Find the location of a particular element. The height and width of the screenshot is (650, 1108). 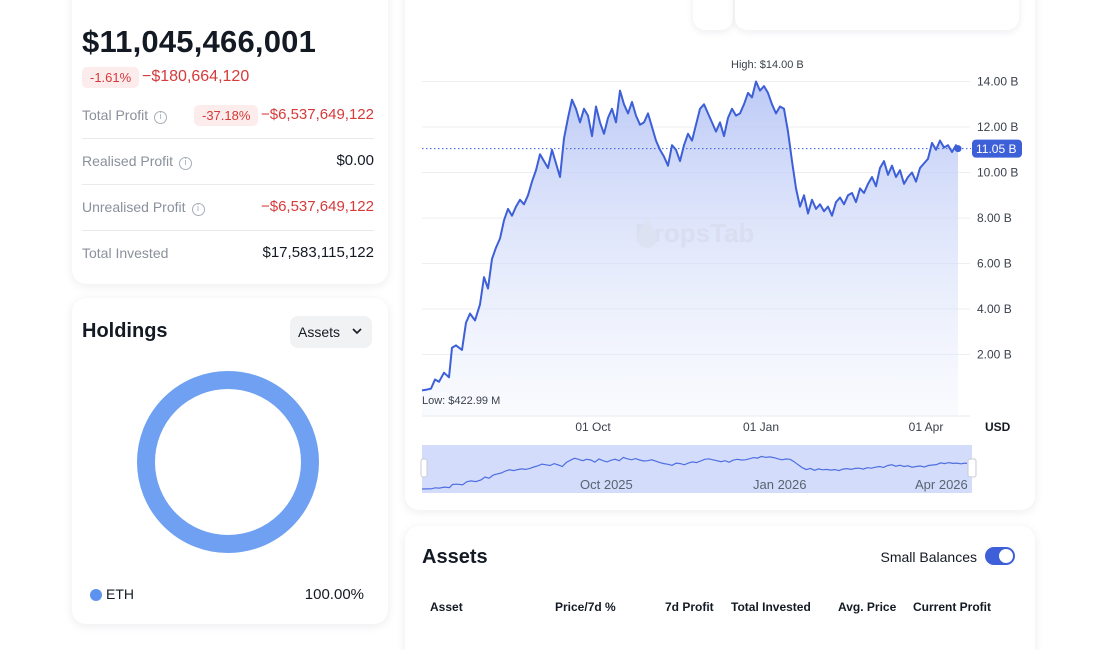

chart-navigator: Oct 2025 Jan 2026 Apr 2026 is located at coordinates (698, 469).